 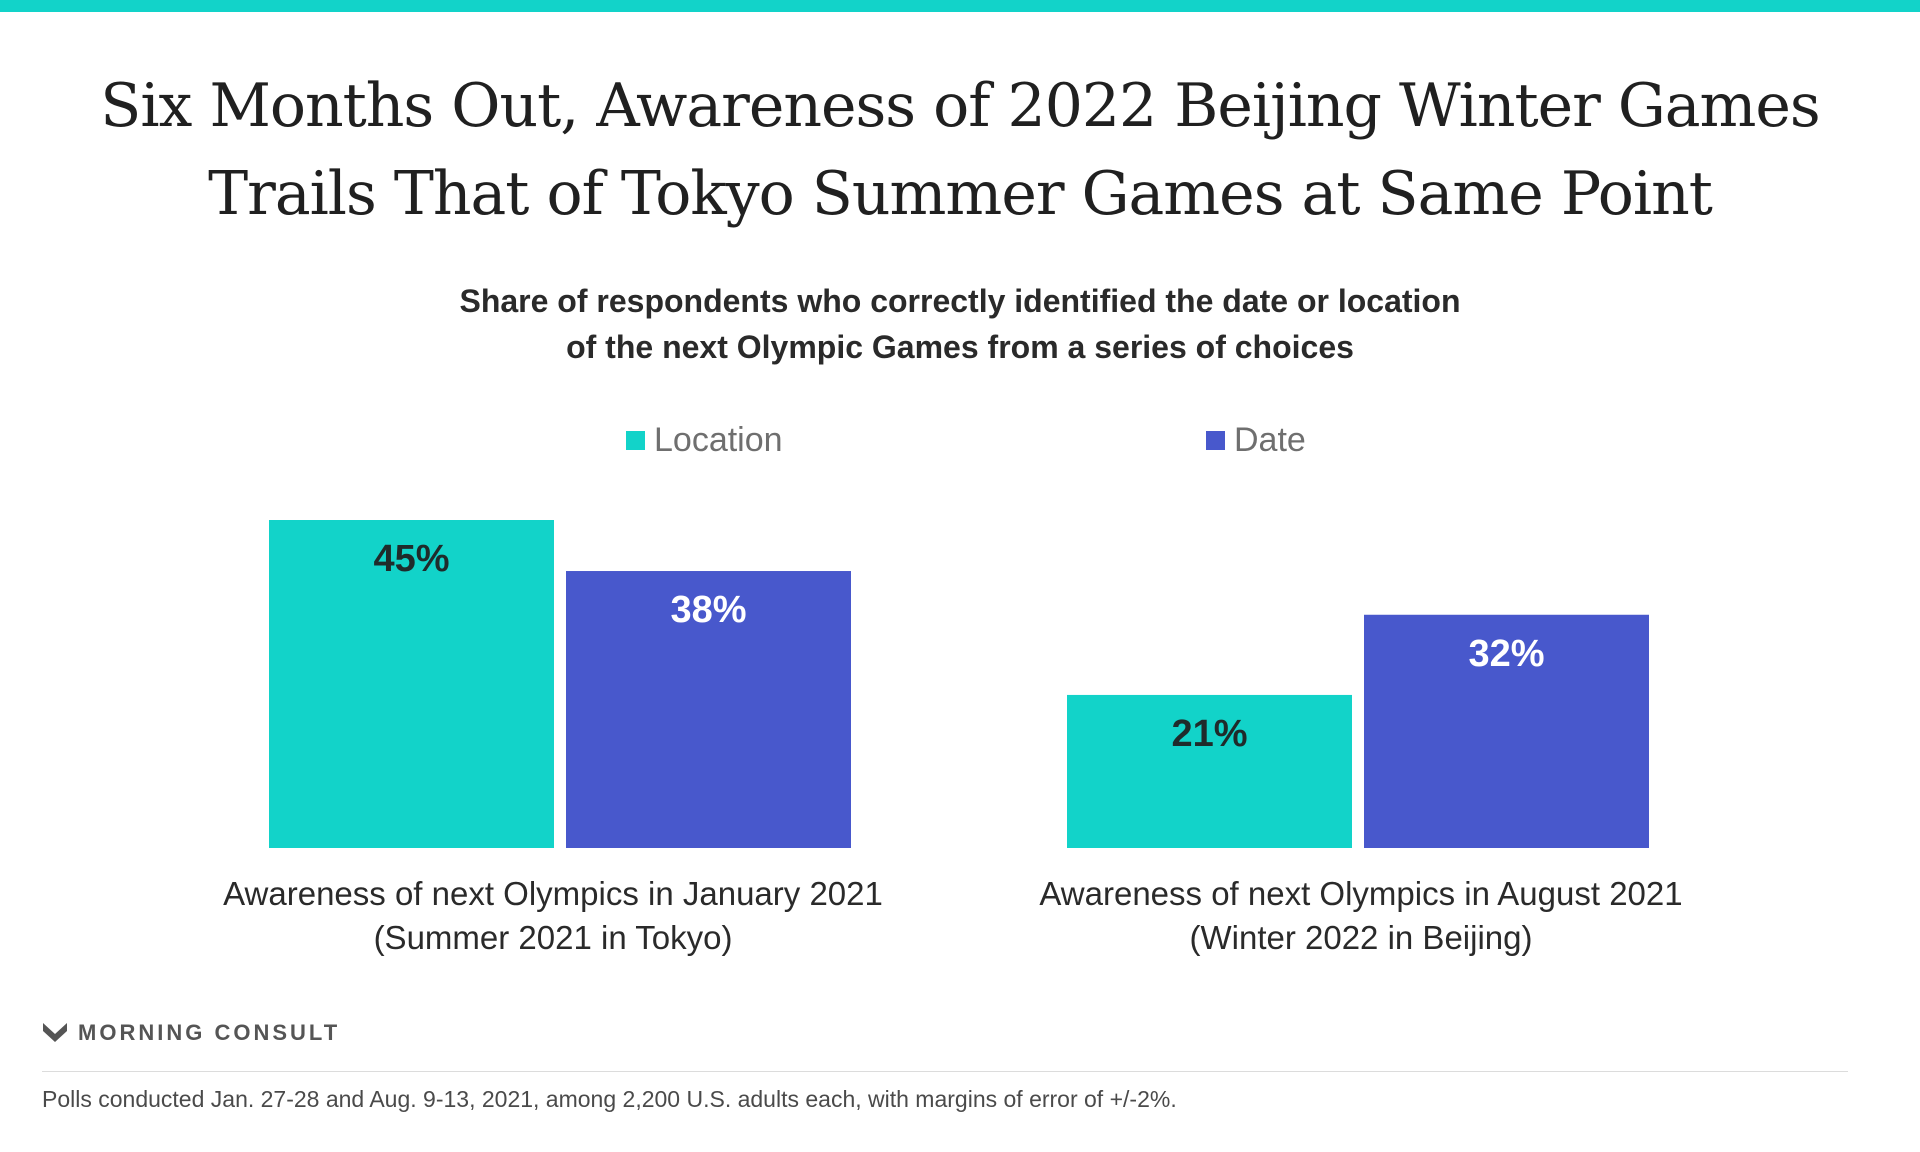 I want to click on bar-value-label-location-0: 45%, so click(x=411, y=559).